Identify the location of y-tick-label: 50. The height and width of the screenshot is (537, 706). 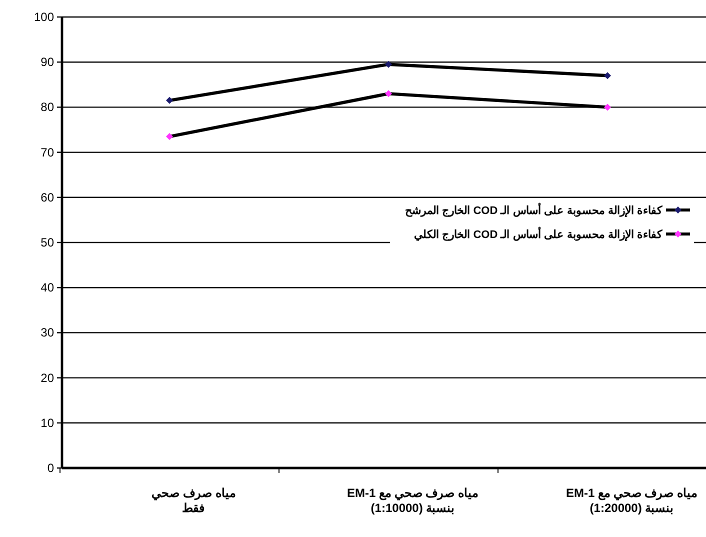
(47, 243).